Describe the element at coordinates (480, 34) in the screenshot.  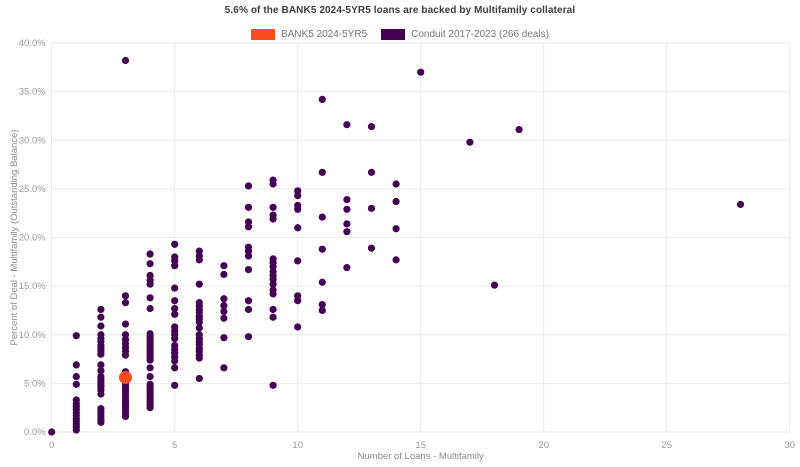
I see `legend-label-conduit: Conduit 2017-2023 (266 deals)` at that location.